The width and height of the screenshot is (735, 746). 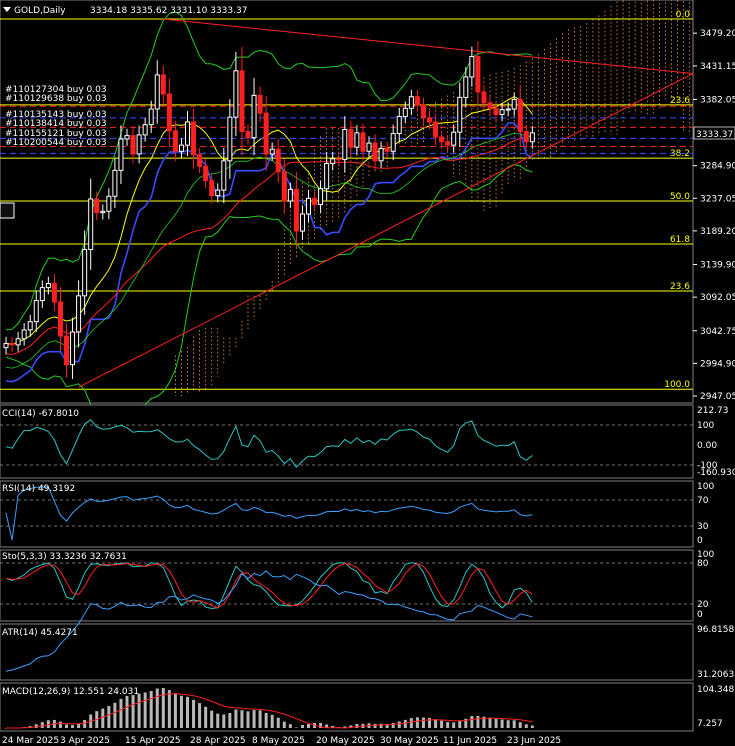 I want to click on fib-level-label: 38.2, so click(x=680, y=154).